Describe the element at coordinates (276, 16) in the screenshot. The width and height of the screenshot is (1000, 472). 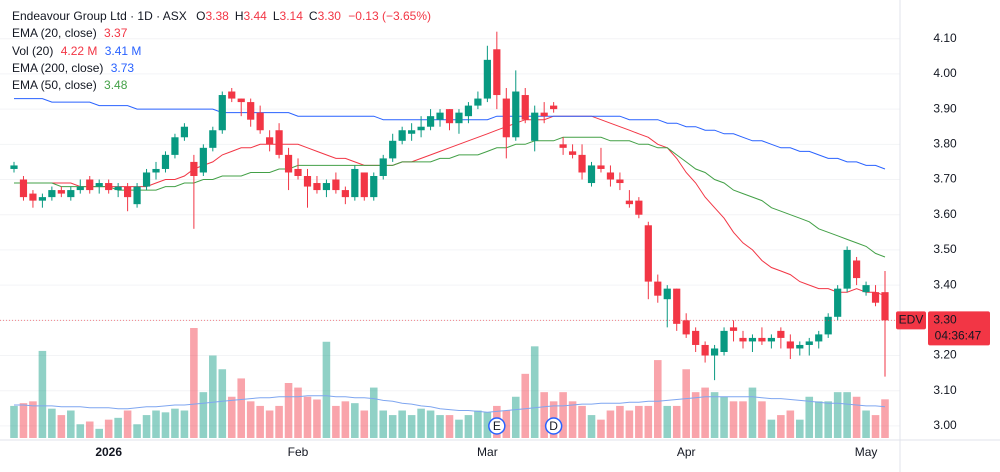
I see `ohlc-label: L` at that location.